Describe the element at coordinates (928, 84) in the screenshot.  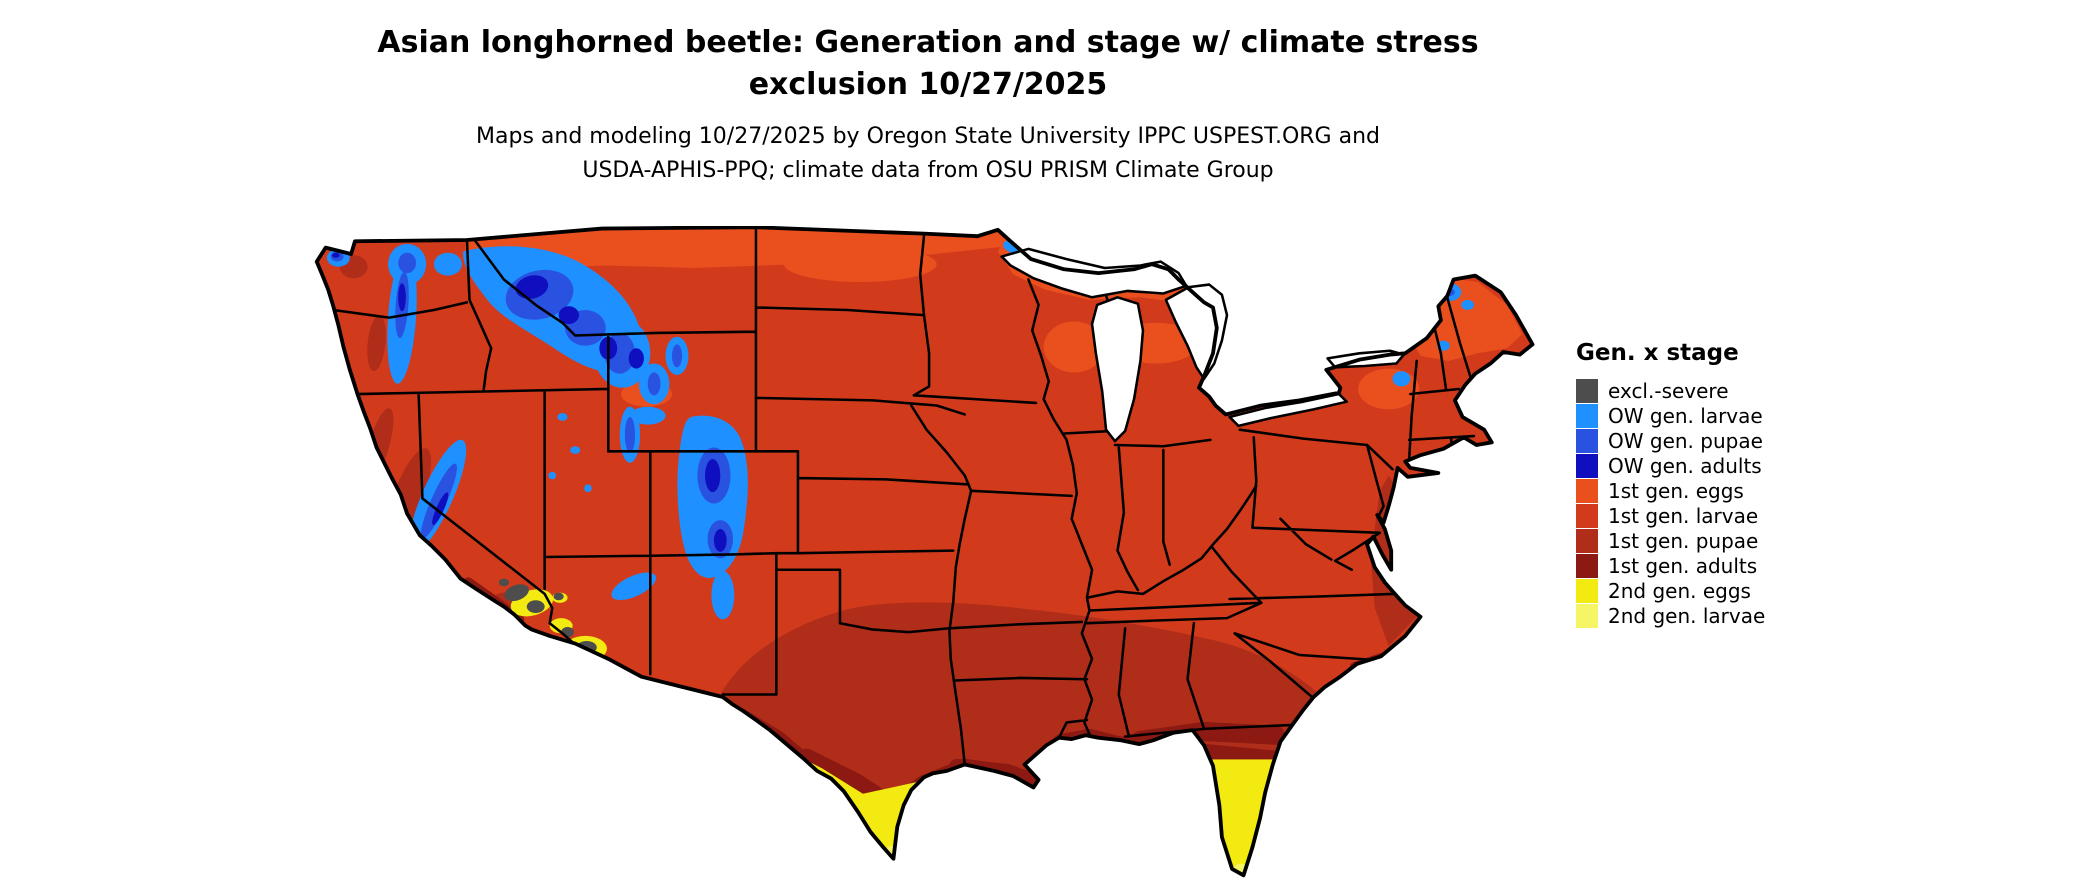
I see `title-line-2: exclusion 10/27/2025` at that location.